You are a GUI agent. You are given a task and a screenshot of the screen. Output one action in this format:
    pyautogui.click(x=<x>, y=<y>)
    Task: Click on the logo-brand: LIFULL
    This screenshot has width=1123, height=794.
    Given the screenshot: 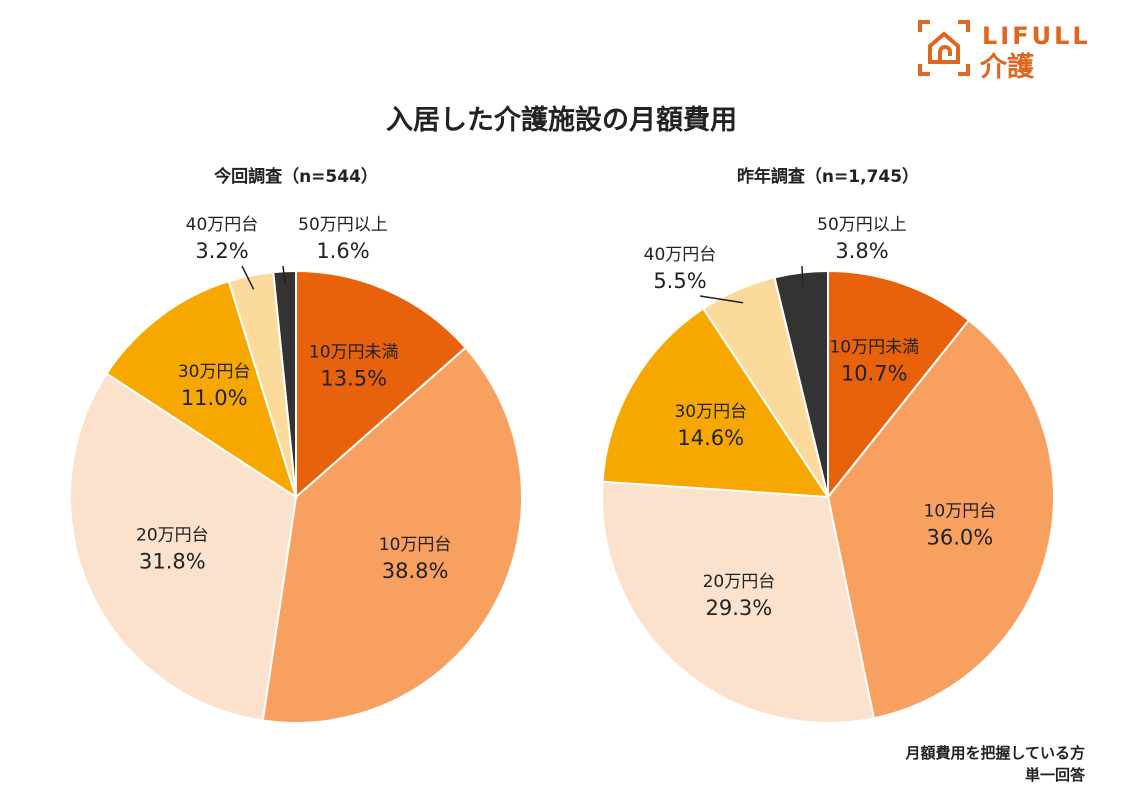 What is the action you would take?
    pyautogui.click(x=1036, y=36)
    